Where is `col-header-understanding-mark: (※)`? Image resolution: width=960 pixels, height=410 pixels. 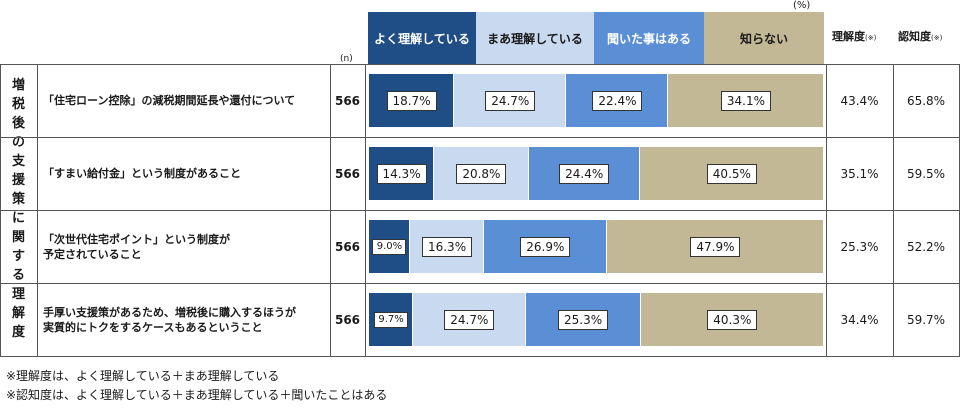 col-header-understanding-mark: (※) is located at coordinates (871, 38).